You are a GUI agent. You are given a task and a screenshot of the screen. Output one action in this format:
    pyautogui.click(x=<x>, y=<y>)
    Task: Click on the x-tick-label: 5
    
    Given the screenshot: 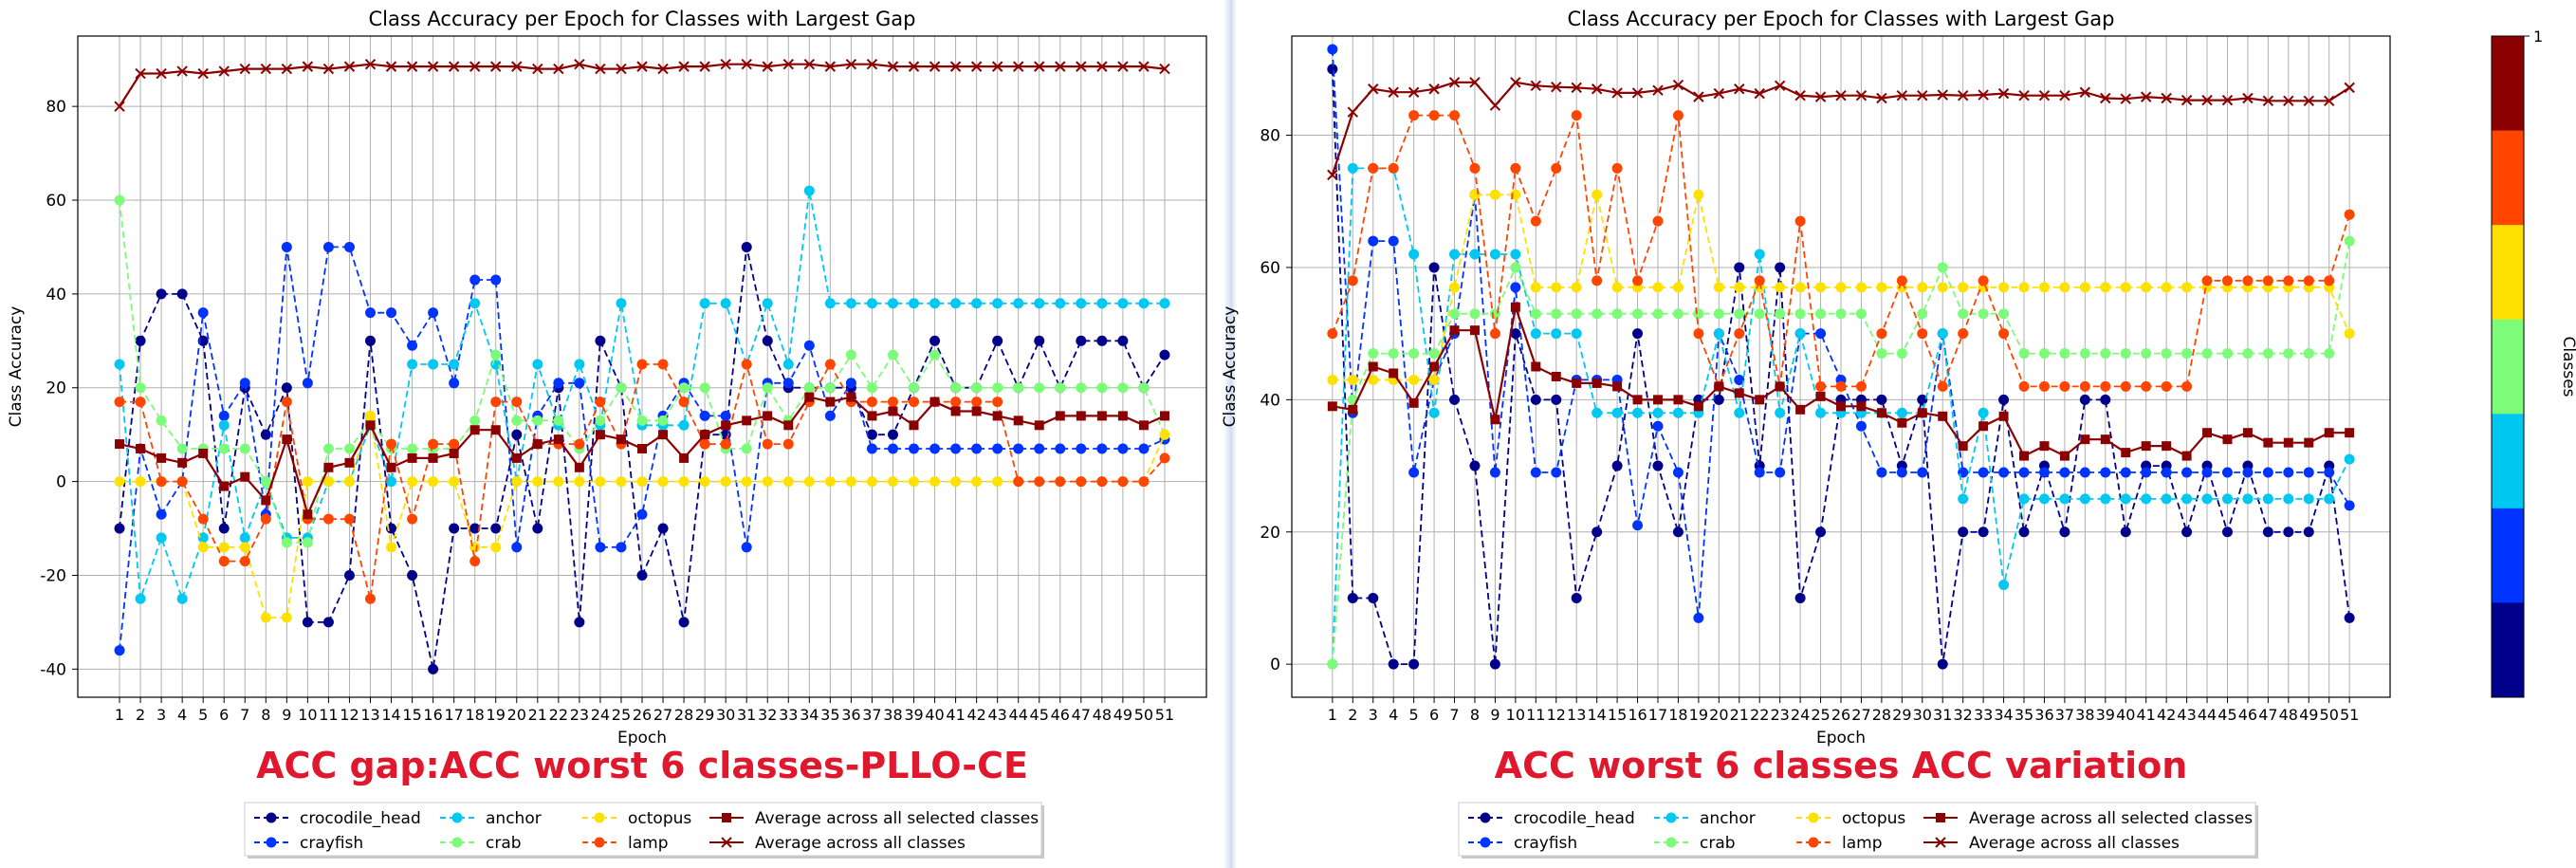 What is the action you would take?
    pyautogui.click(x=203, y=715)
    